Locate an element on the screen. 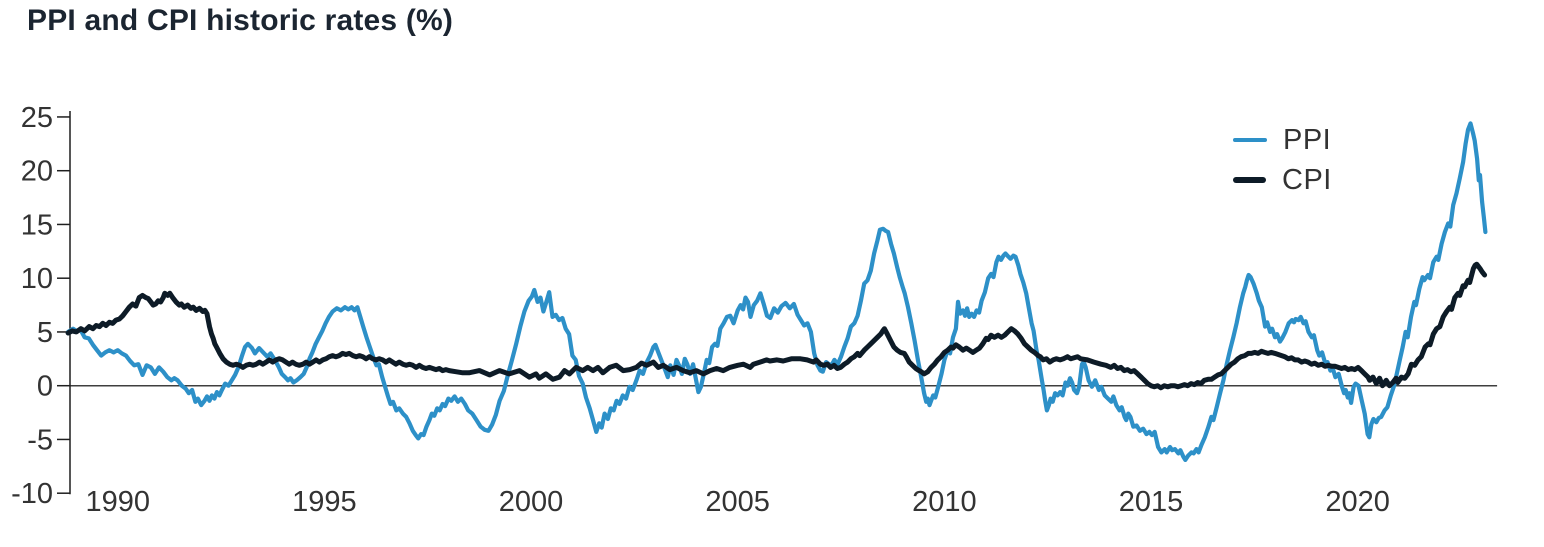 This screenshot has width=1544, height=547. y-tick-label: -10 is located at coordinates (32, 494).